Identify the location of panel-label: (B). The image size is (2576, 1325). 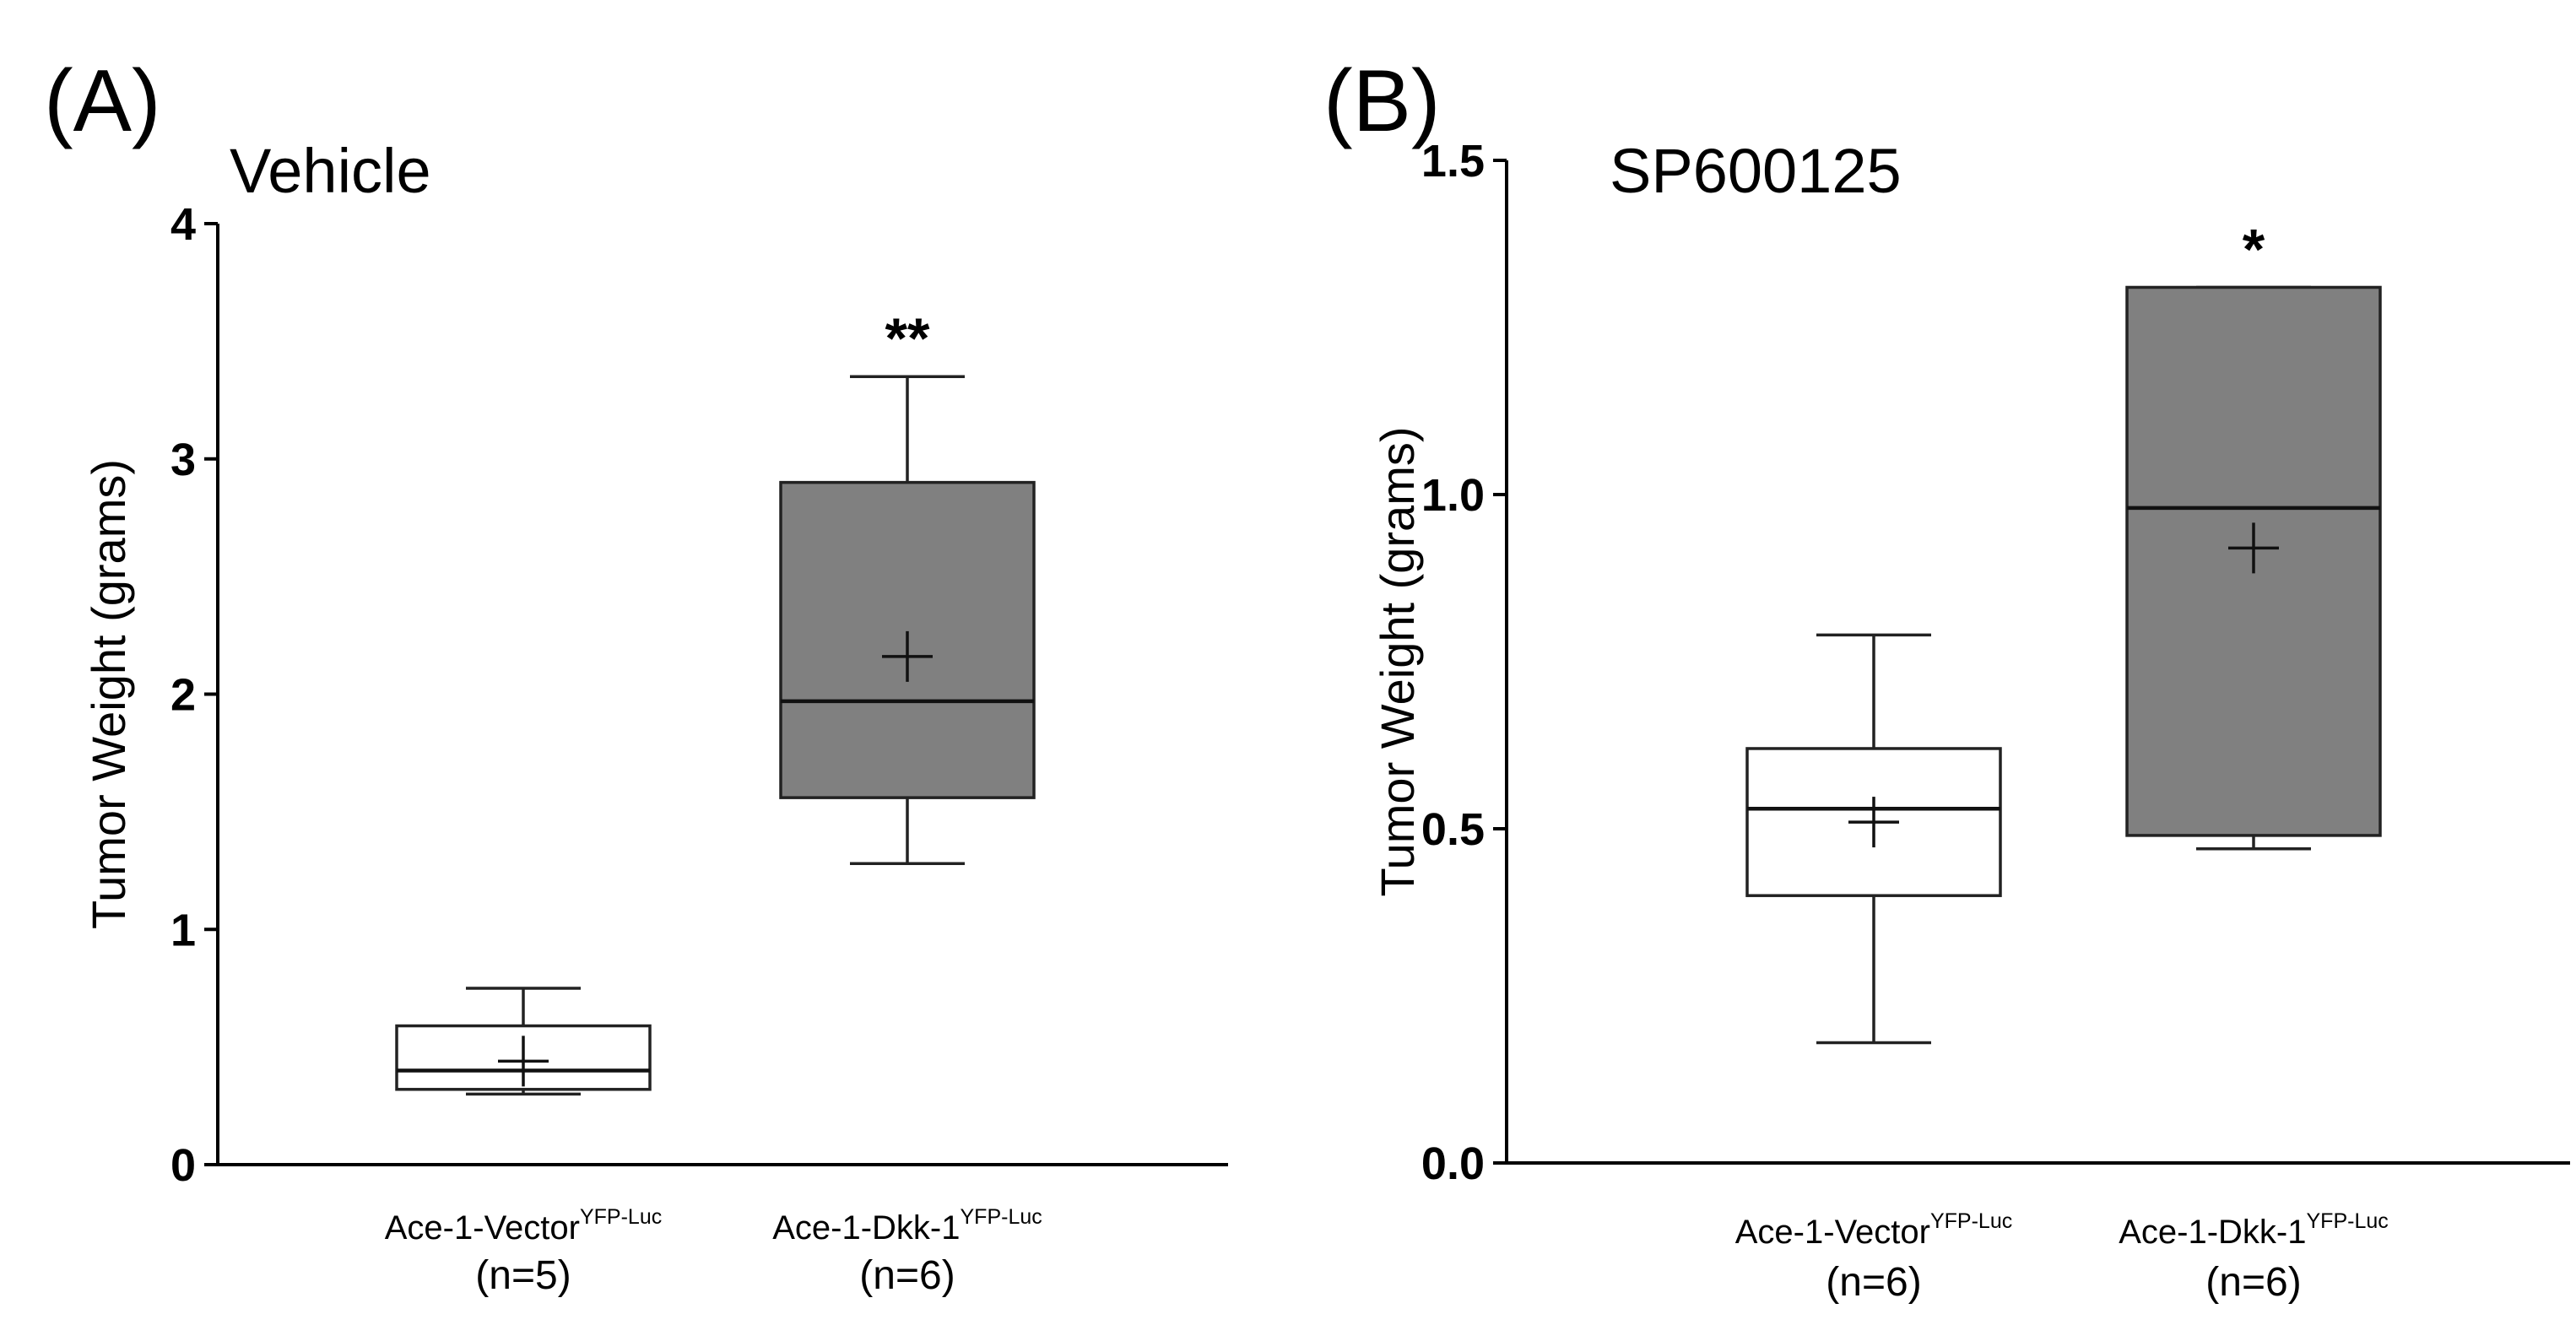
(1382, 101).